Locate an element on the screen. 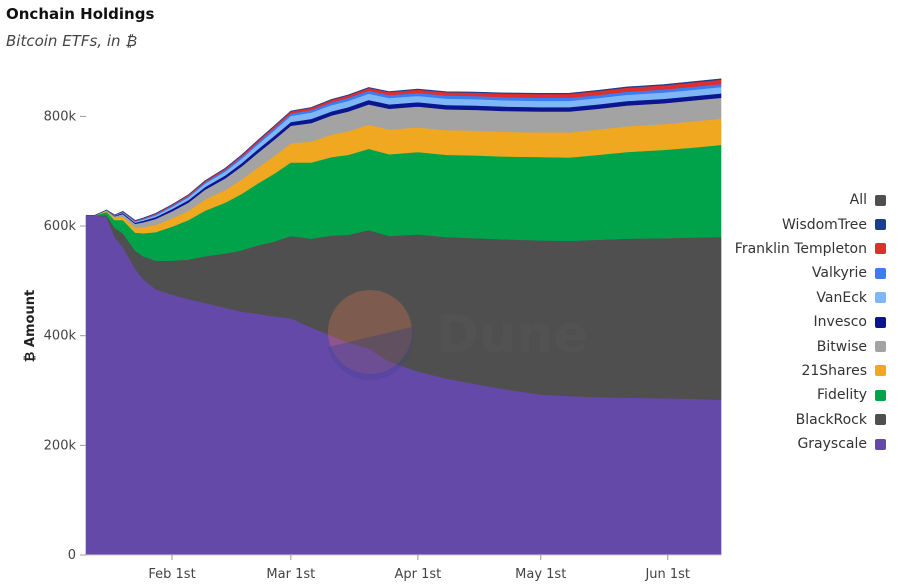 The image size is (906, 586). legend-item-fidelity: Fidelity is located at coordinates (810, 395).